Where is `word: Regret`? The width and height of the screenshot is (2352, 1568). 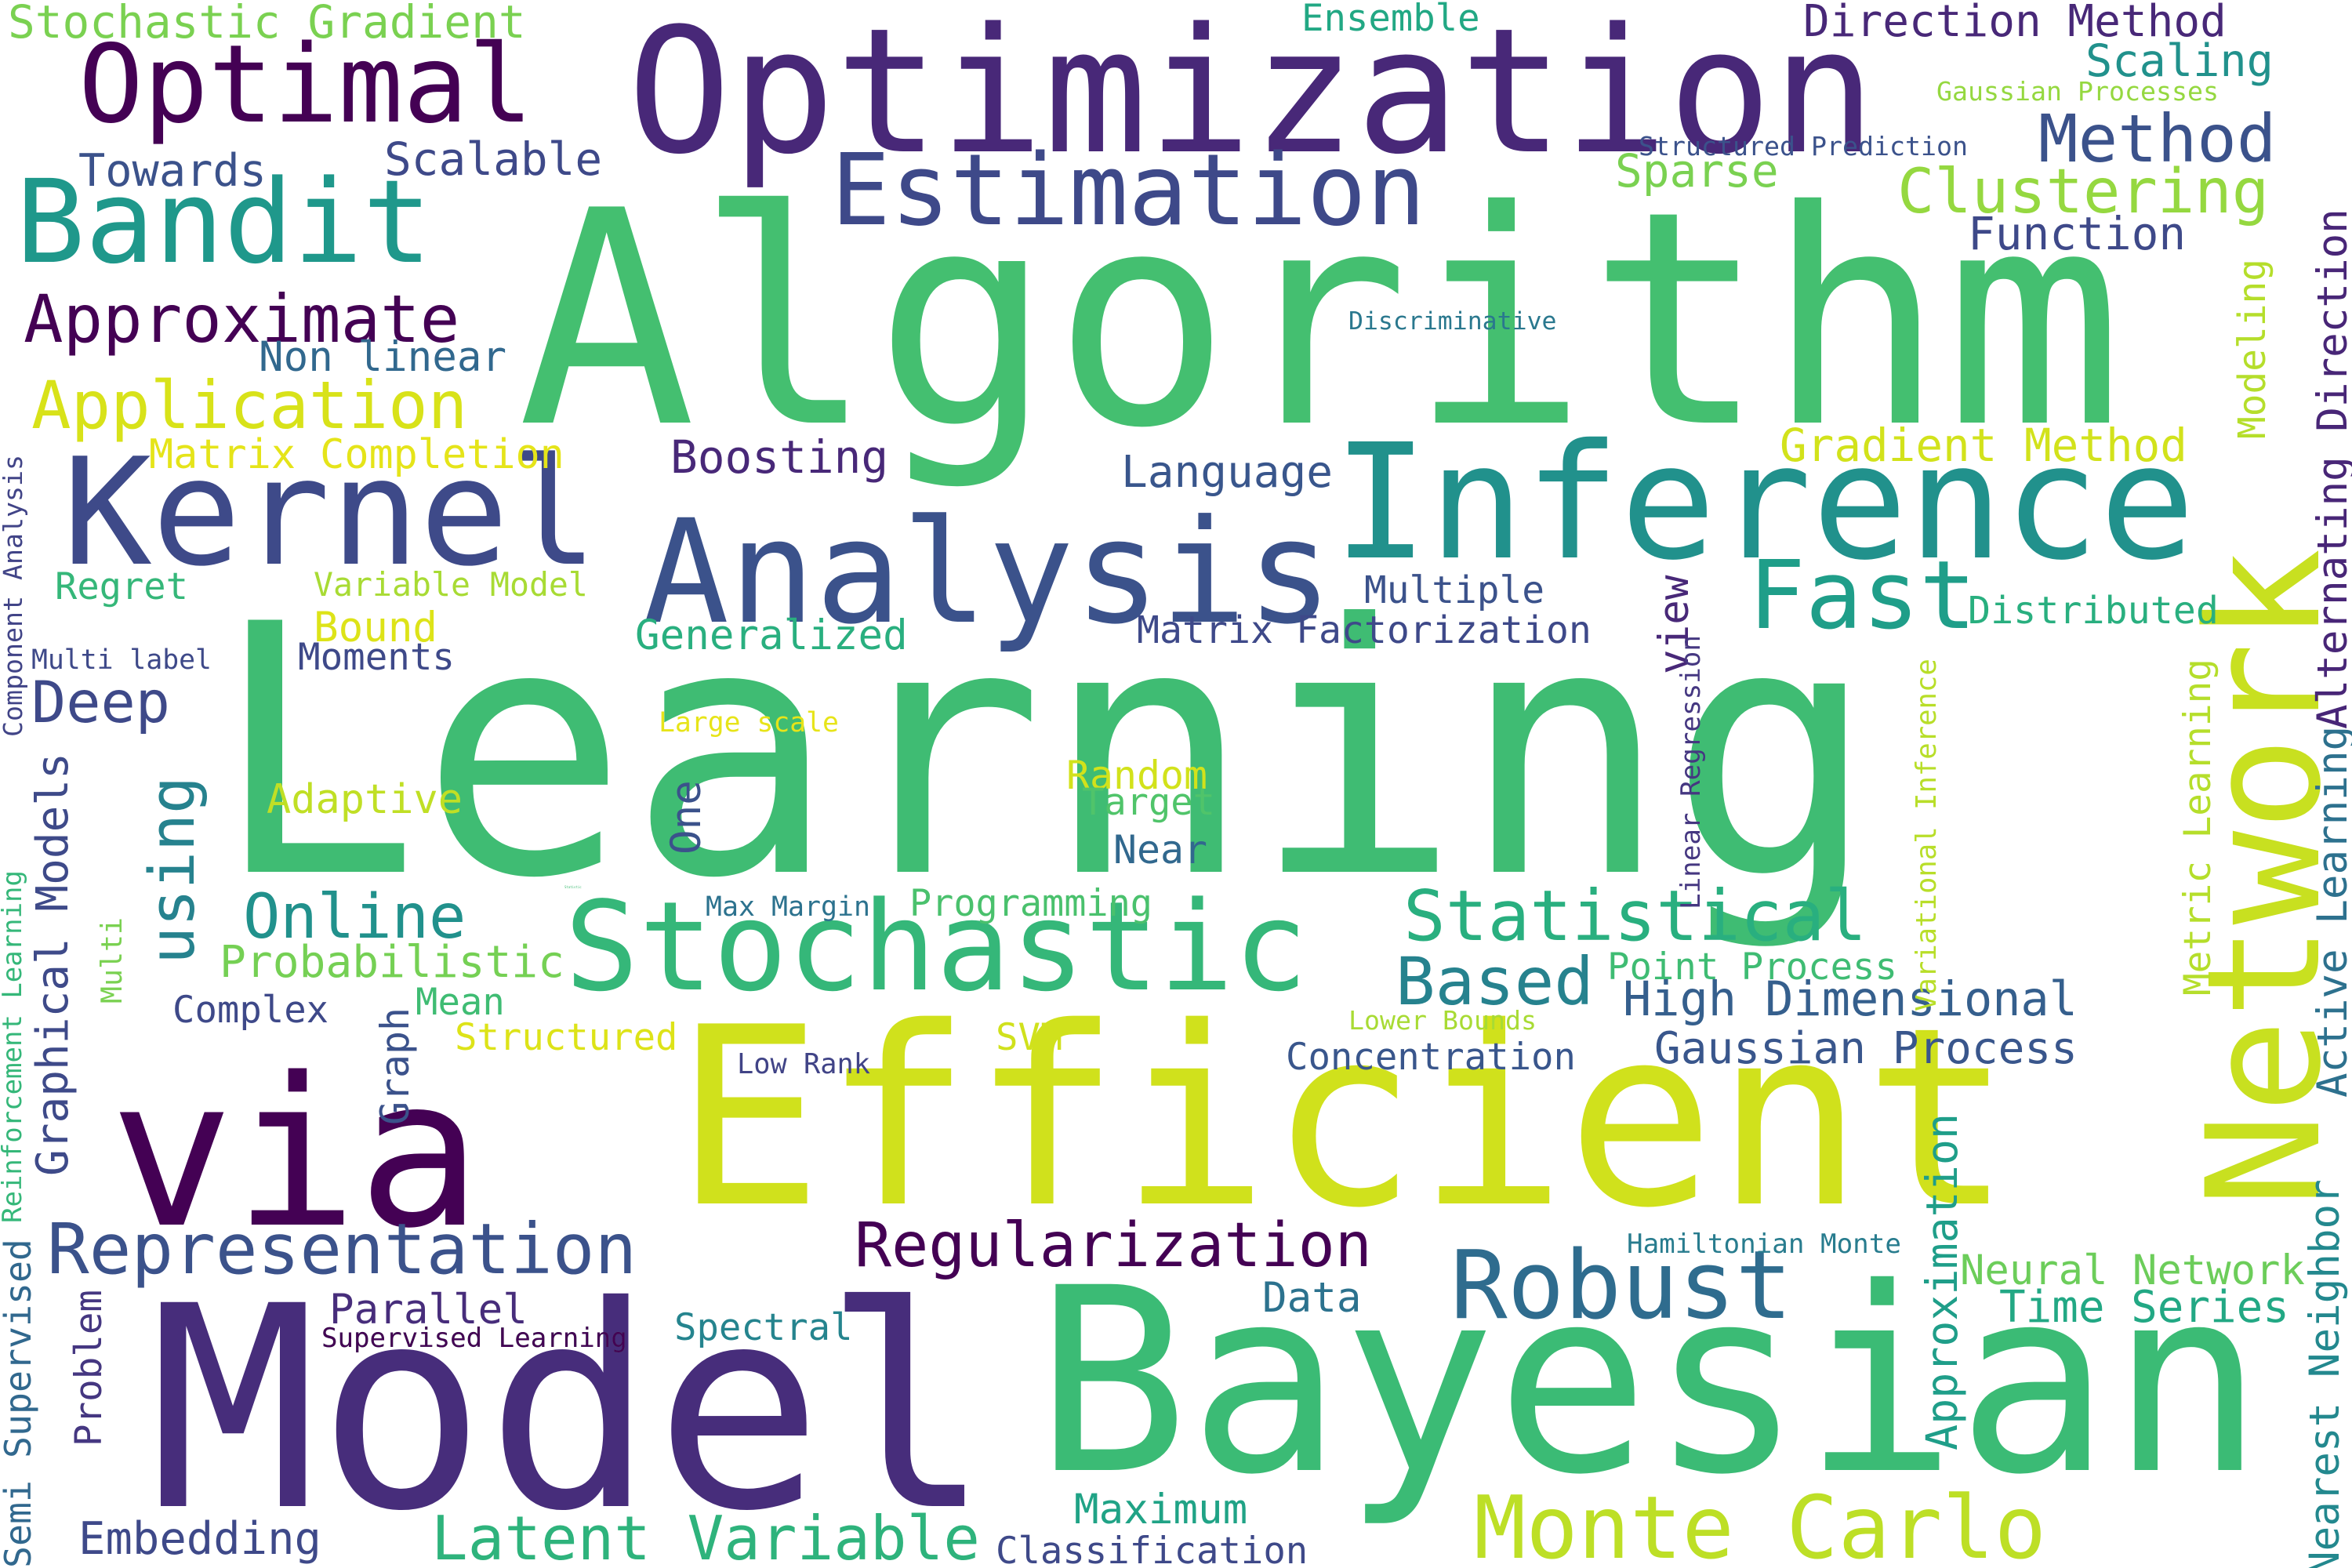 word: Regret is located at coordinates (122, 586).